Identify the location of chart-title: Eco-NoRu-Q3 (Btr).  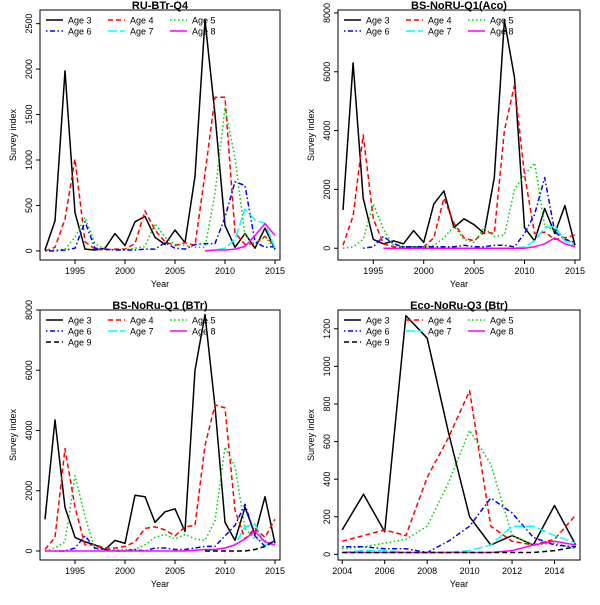
(459, 306).